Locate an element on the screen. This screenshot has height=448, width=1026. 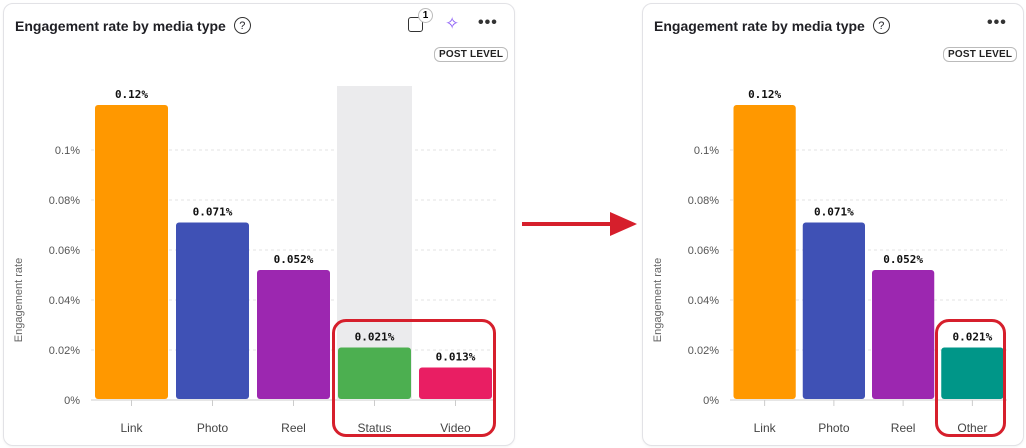
highlight-box-right is located at coordinates (970, 378).